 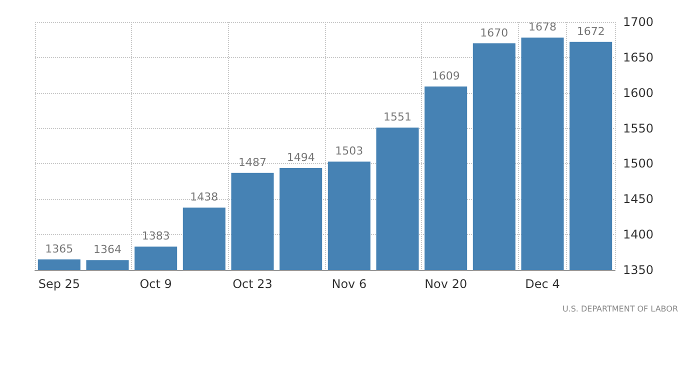 I want to click on y-tick-label: 1600, so click(x=638, y=93).